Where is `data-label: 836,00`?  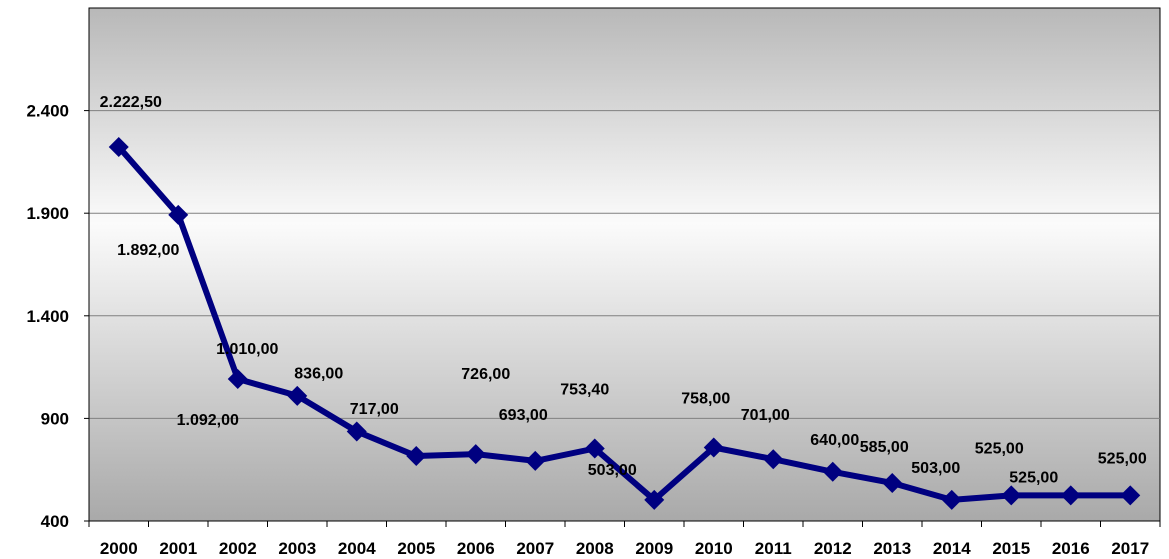 data-label: 836,00 is located at coordinates (318, 374).